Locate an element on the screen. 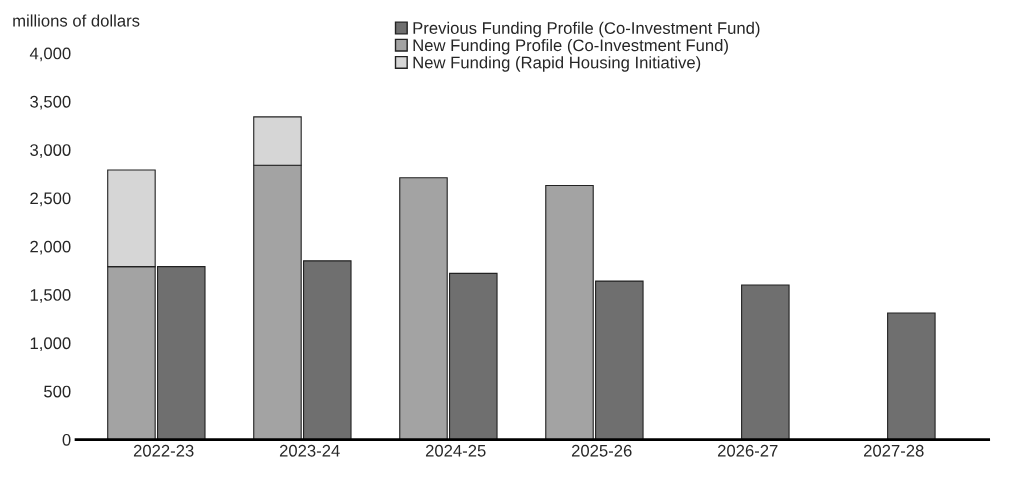  y-tick-label: 1,500 is located at coordinates (50, 296).